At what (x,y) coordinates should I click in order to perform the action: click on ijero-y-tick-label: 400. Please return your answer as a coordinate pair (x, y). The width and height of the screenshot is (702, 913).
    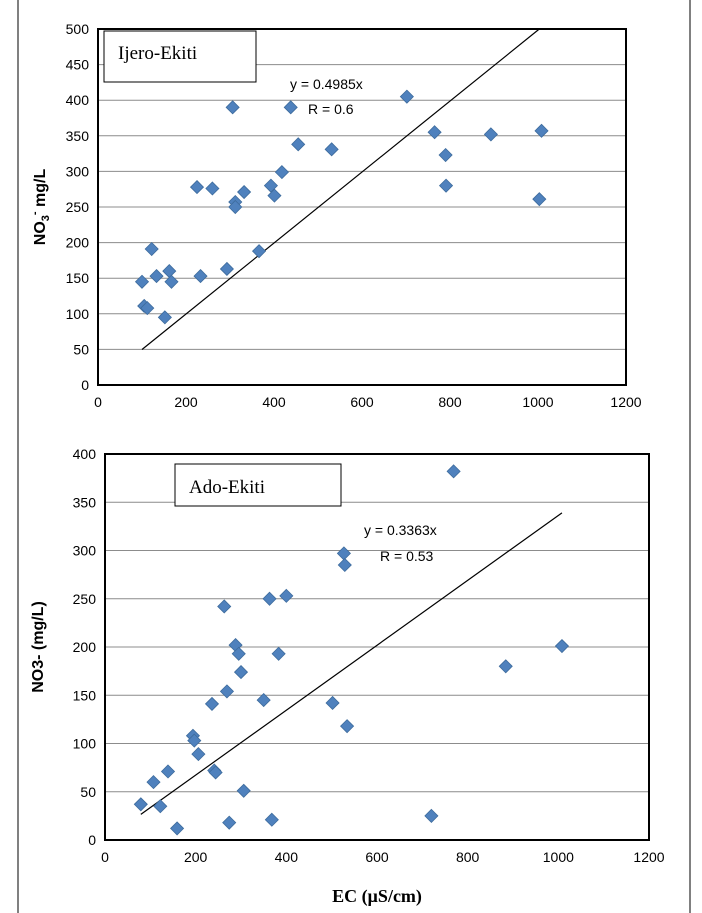
    Looking at the image, I should click on (78, 100).